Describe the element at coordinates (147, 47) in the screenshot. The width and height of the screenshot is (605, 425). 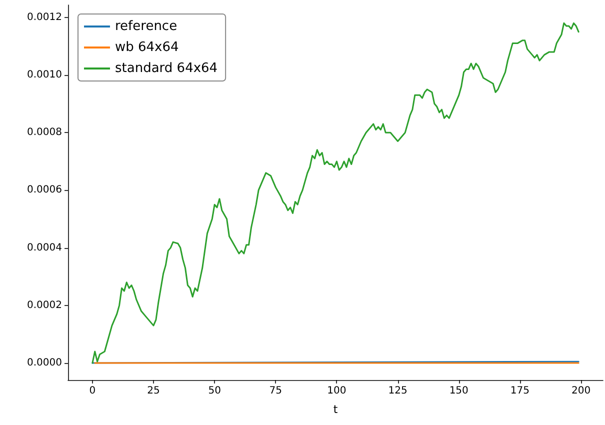
I see `legend-label: wb 64x64` at that location.